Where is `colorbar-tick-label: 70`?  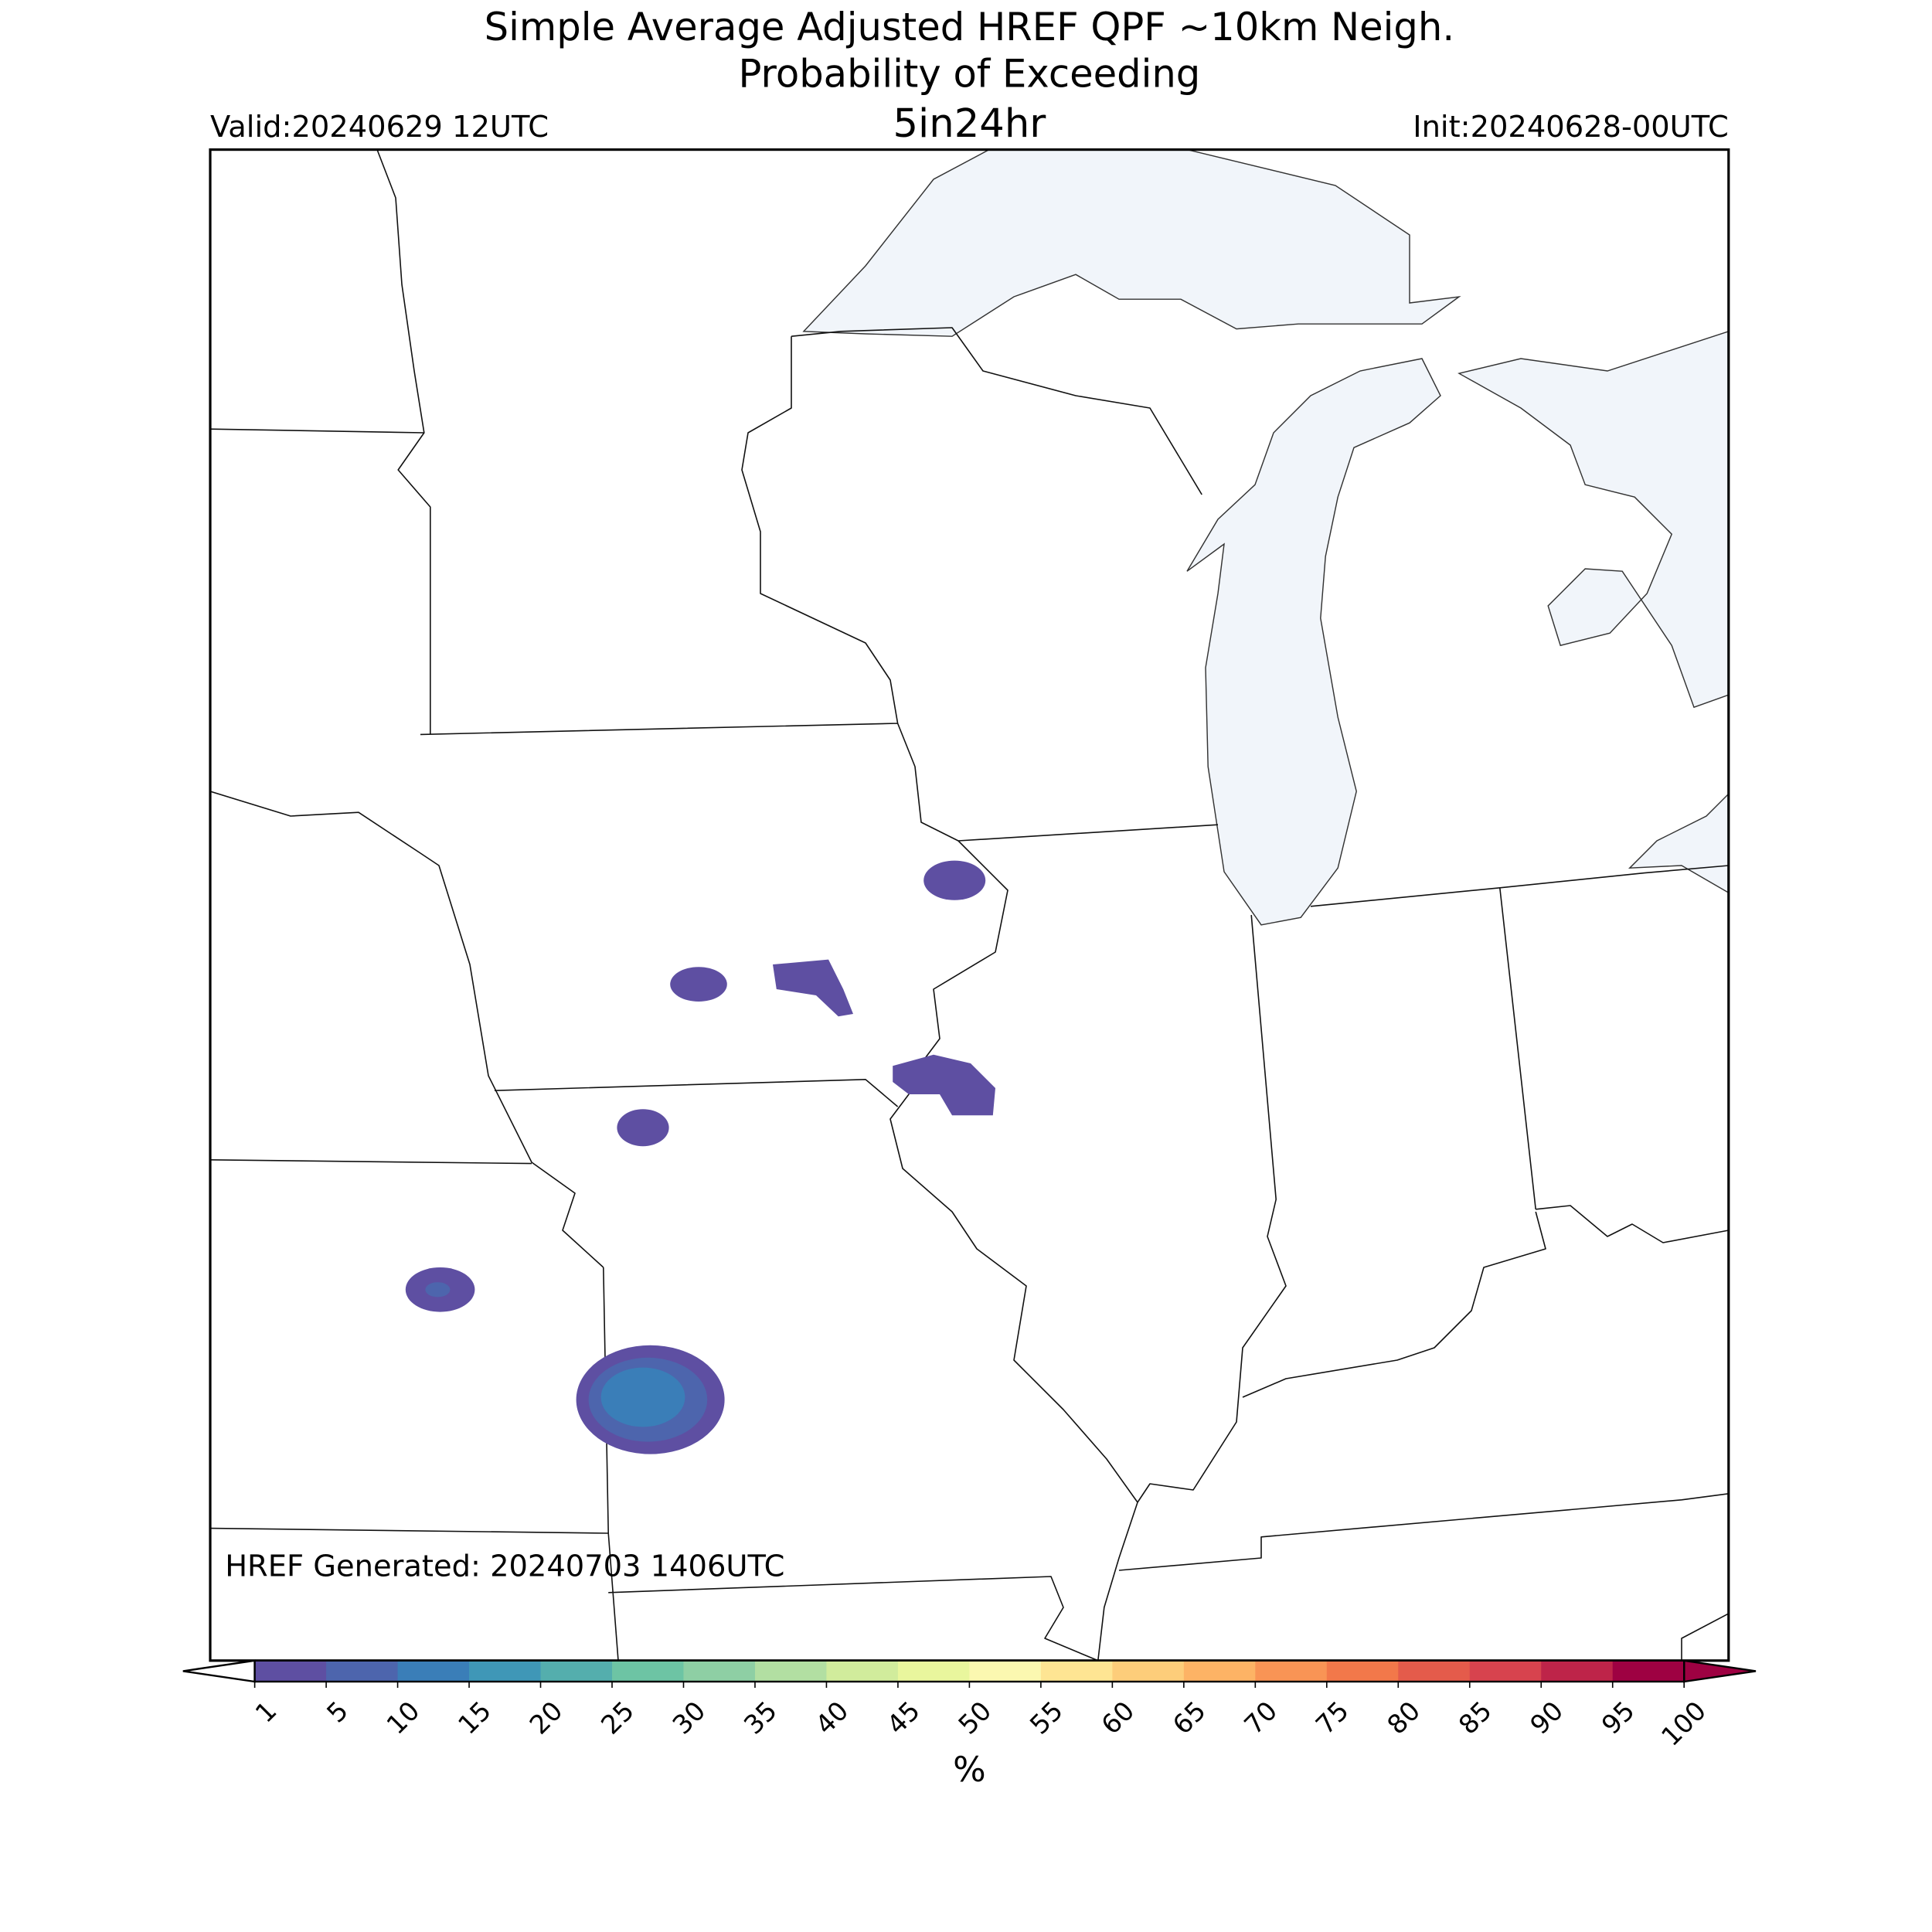
colorbar-tick-label: 70 is located at coordinates (1262, 1718).